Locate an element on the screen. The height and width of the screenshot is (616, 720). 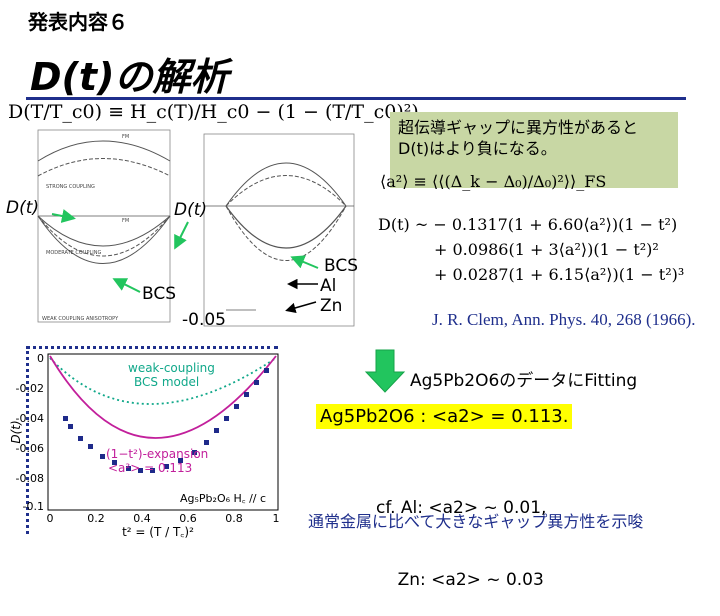
conclusion-note: 通常金属に比べて大きなギャップ異方性を示唆 is located at coordinates (476, 521).